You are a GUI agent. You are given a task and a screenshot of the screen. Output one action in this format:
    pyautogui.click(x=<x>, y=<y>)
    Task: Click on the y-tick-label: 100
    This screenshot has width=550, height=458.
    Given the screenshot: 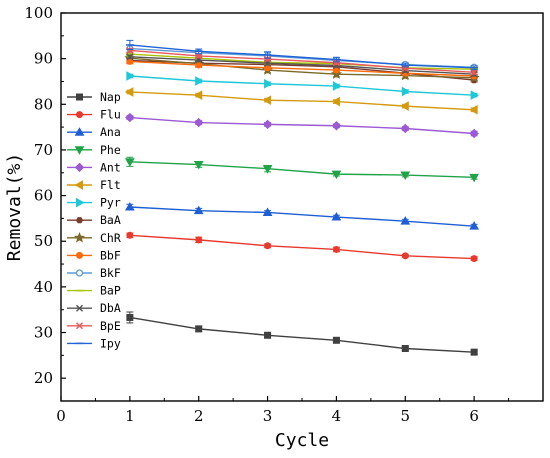 What is the action you would take?
    pyautogui.click(x=38, y=13)
    